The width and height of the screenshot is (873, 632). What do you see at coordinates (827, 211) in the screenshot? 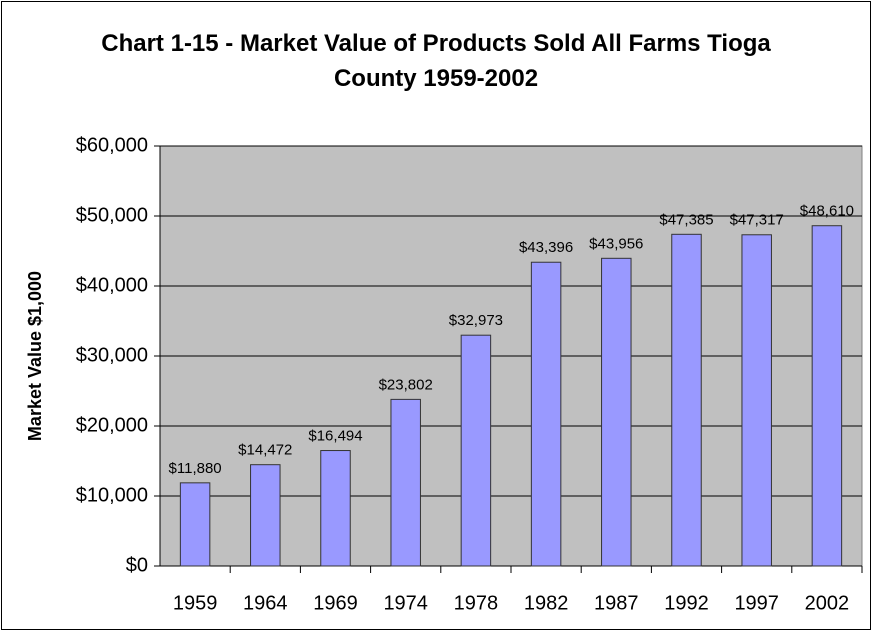
I see `value-label: $48,610` at bounding box center [827, 211].